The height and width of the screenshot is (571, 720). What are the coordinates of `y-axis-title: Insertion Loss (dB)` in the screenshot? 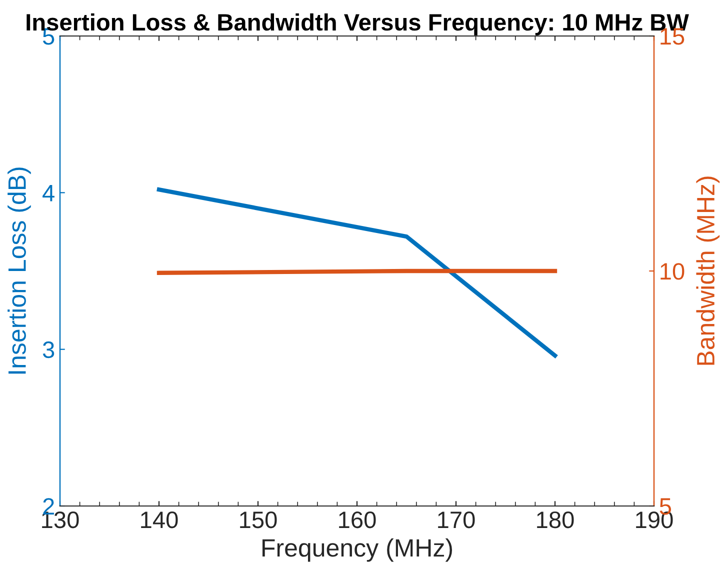 It's located at (19, 271).